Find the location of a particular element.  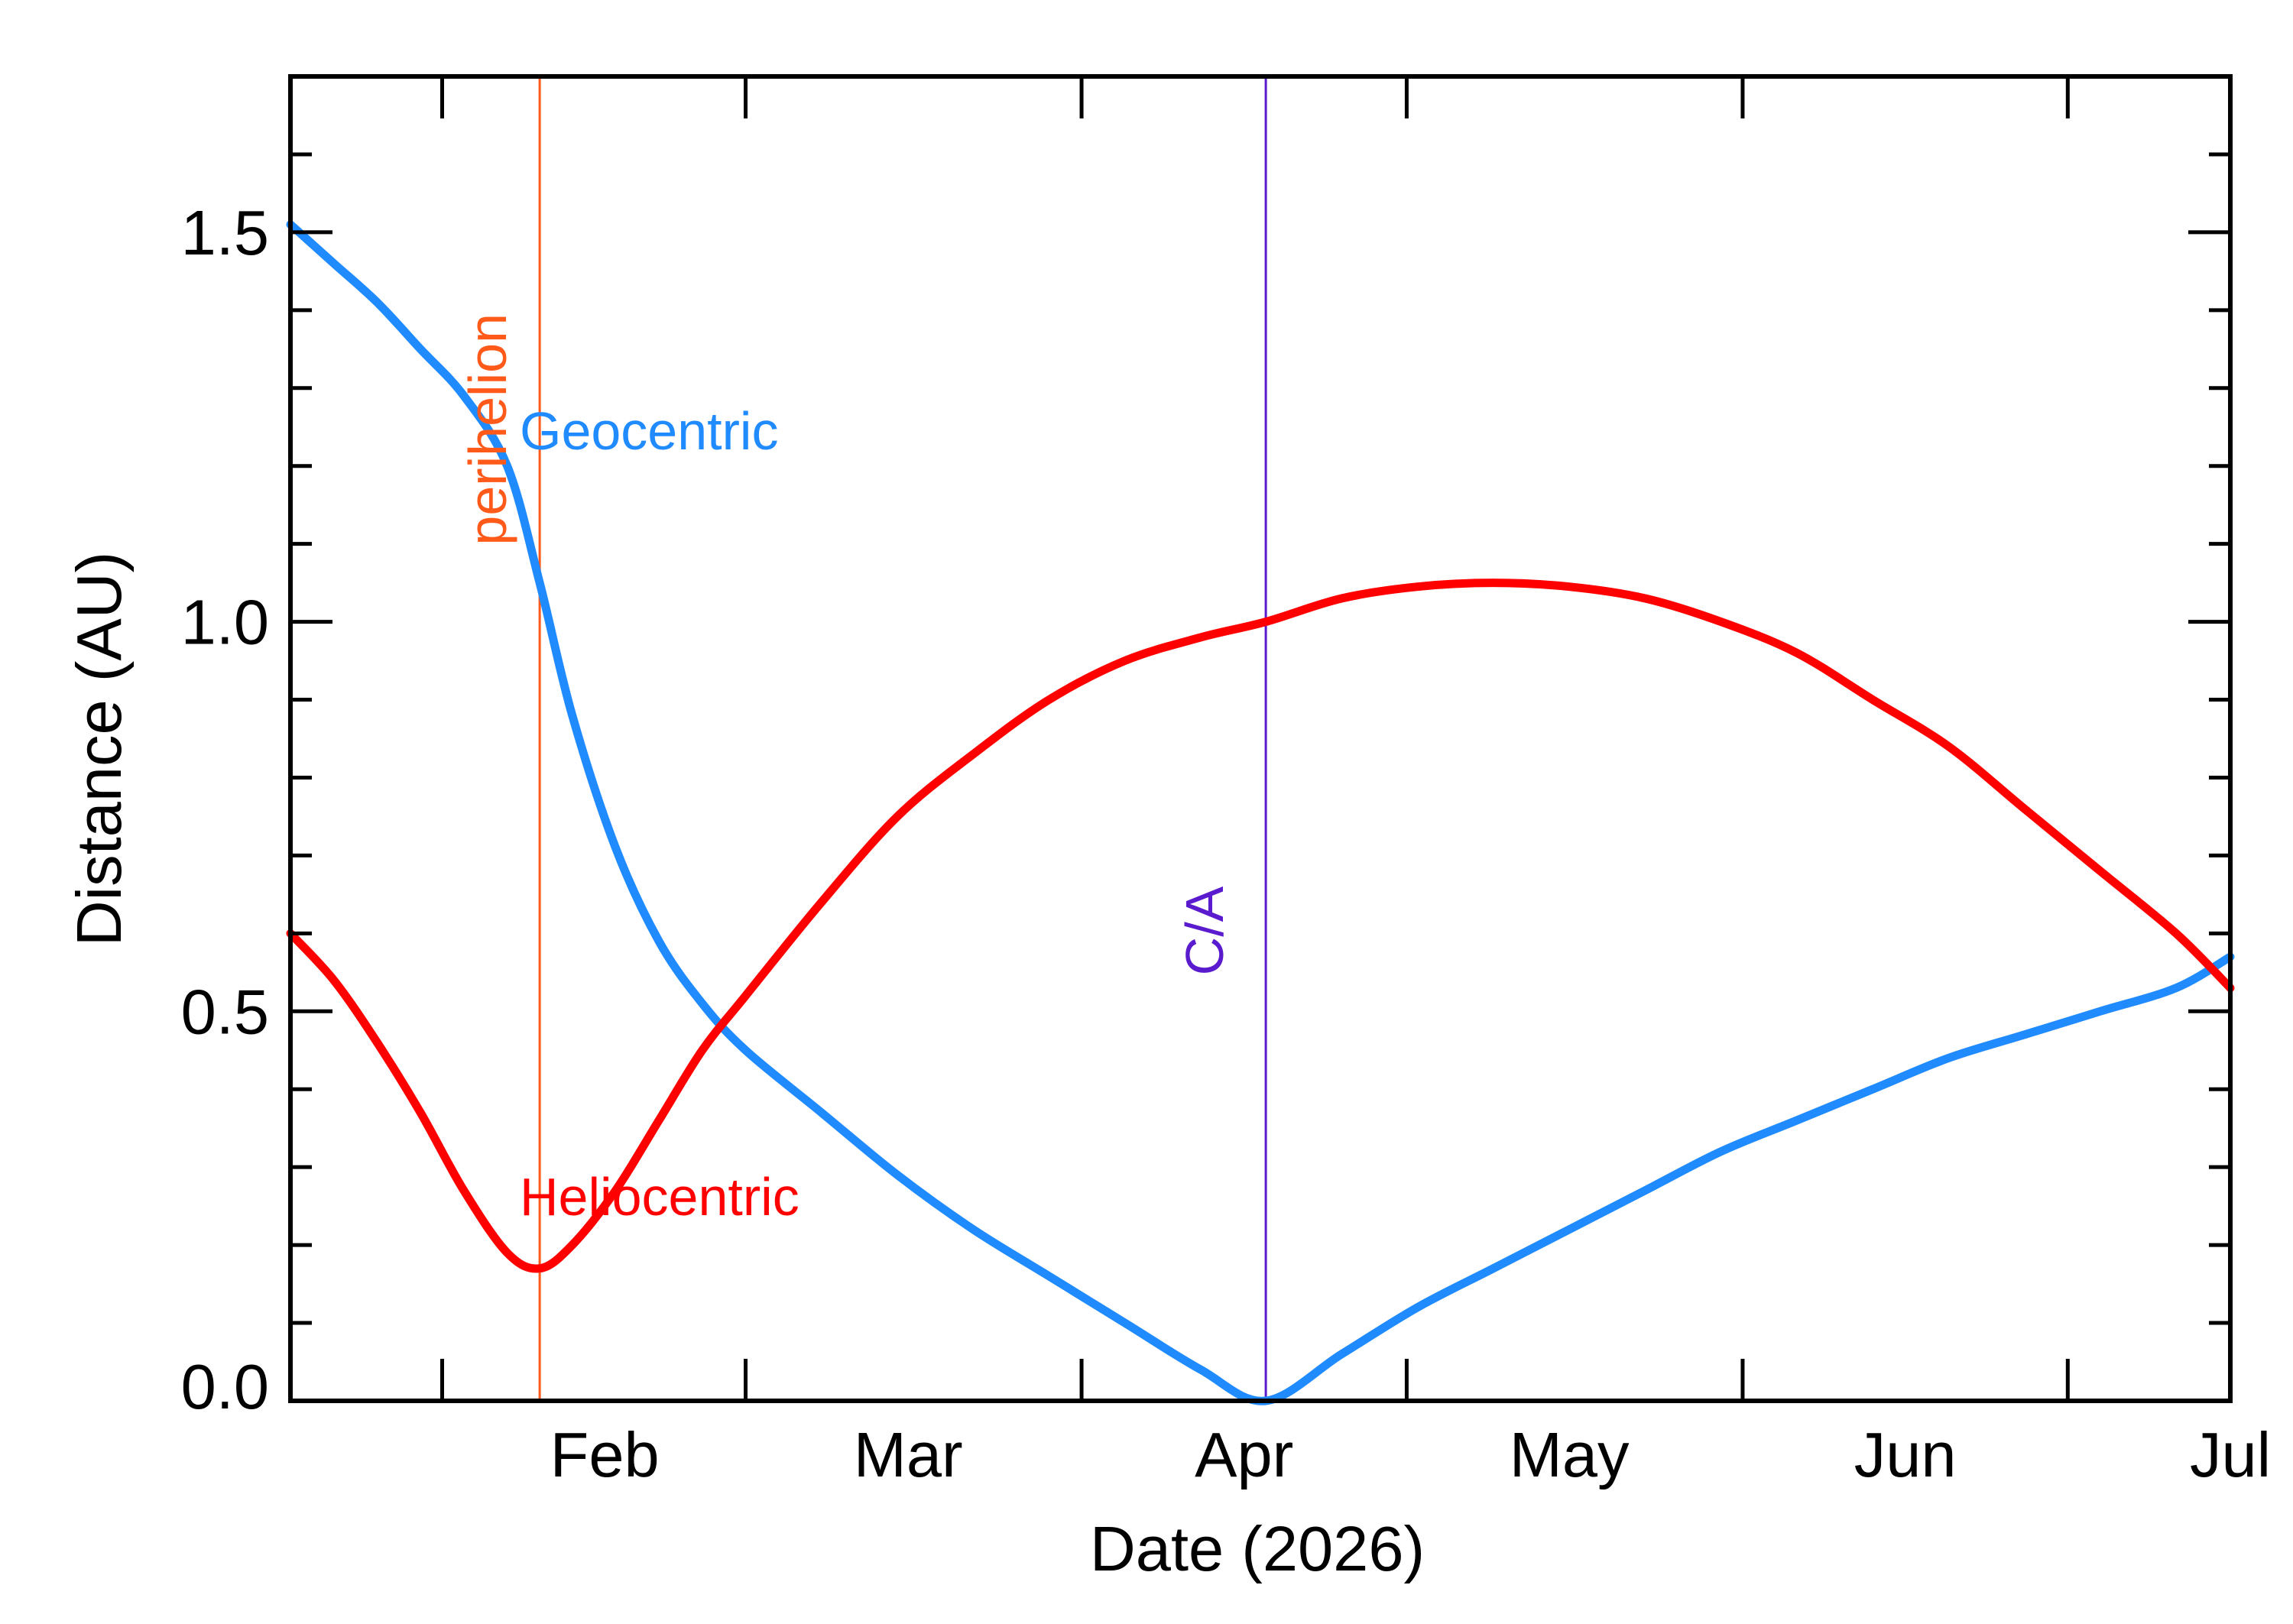

x-tick-label: Jun is located at coordinates (1905, 1454).